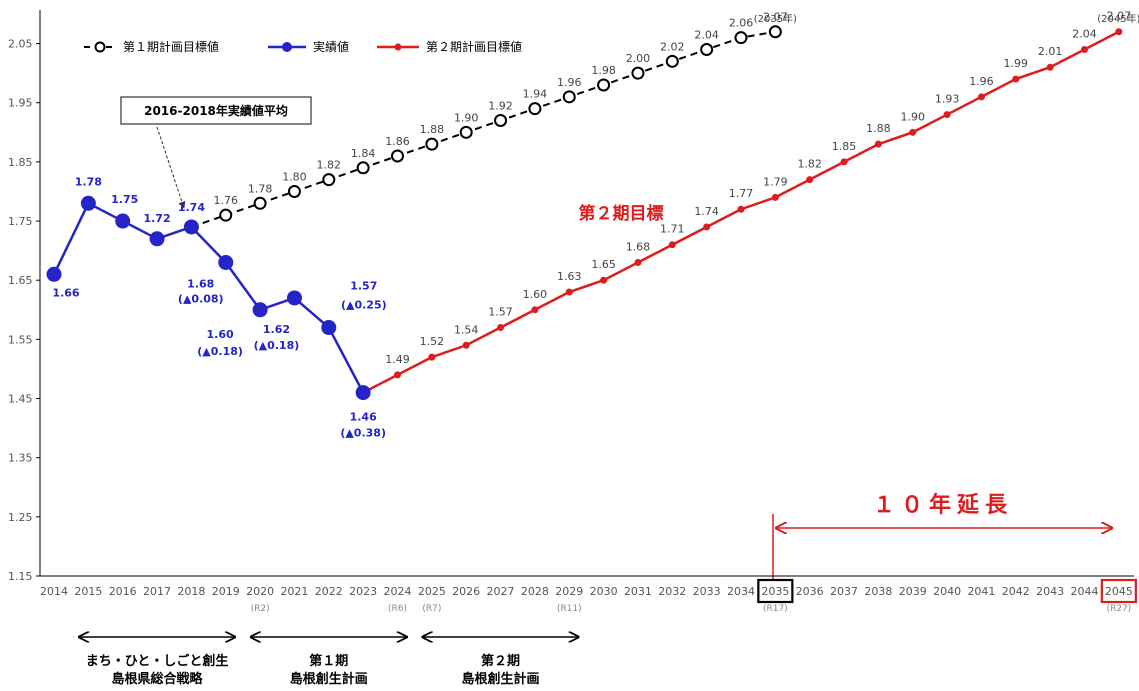  What do you see at coordinates (878, 128) in the screenshot?
I see `target2-value-label: 1.88` at bounding box center [878, 128].